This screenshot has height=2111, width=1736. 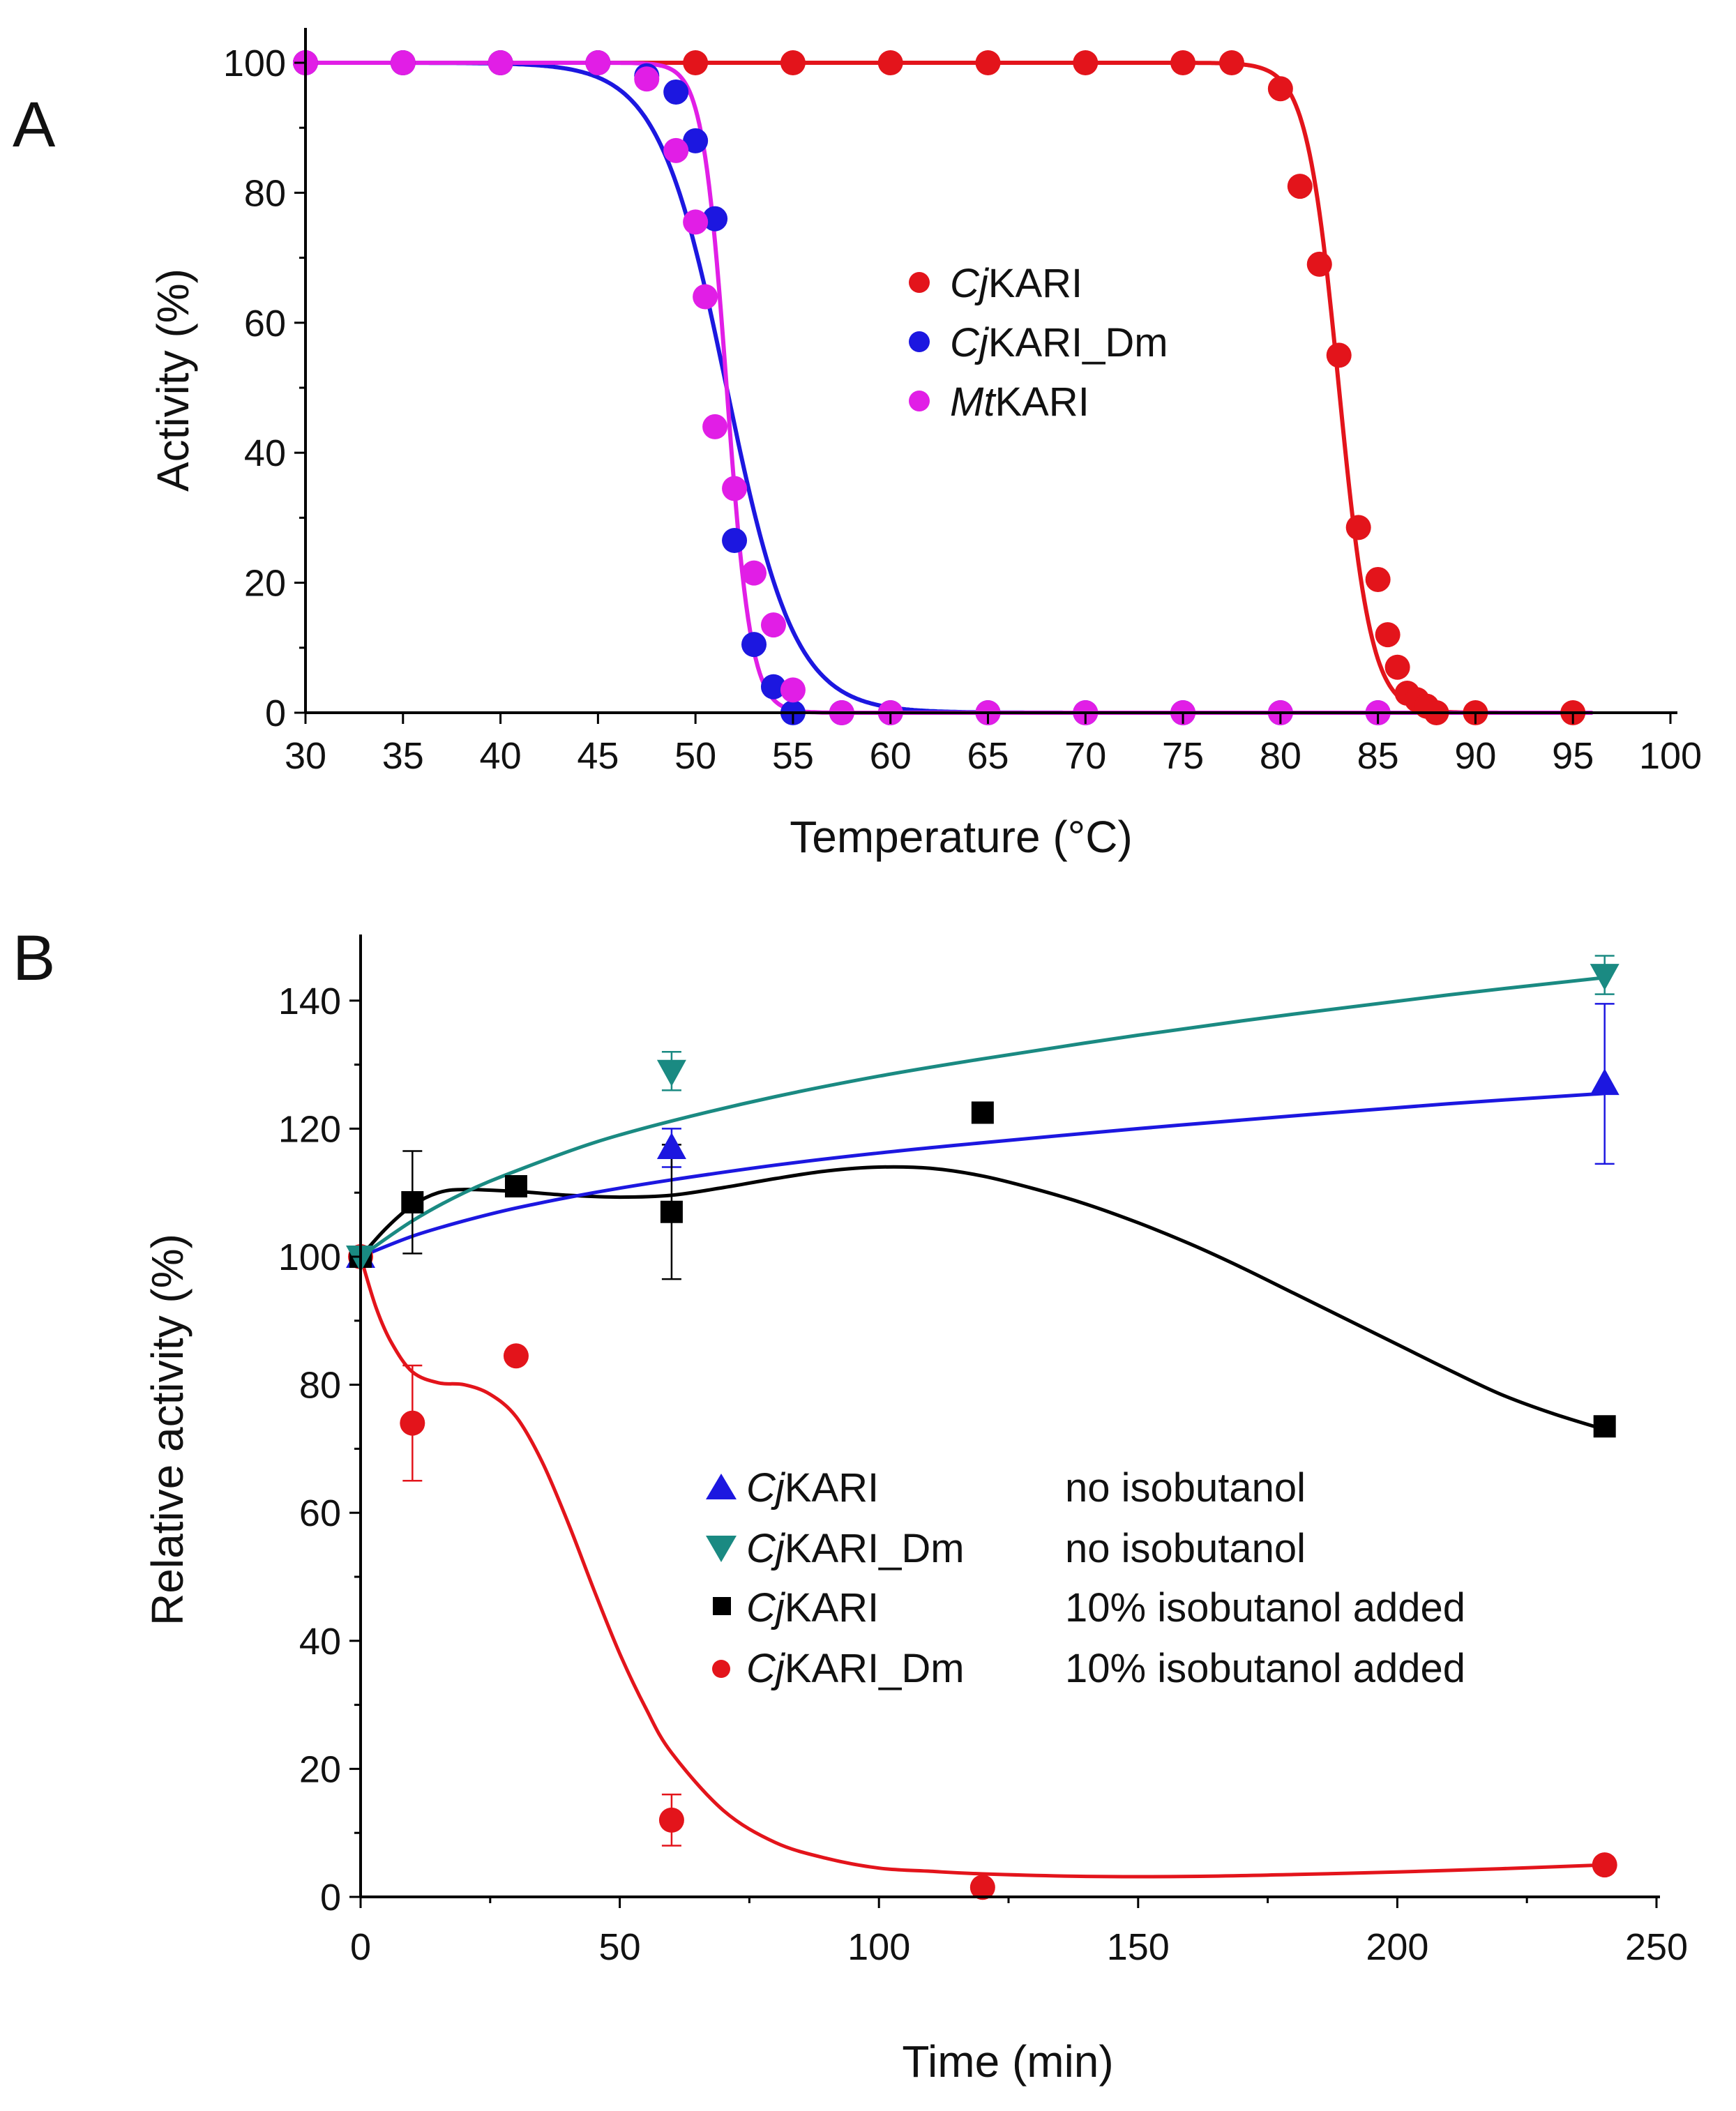 What do you see at coordinates (891, 756) in the screenshot?
I see `panel-a-x-tick-label: 60` at bounding box center [891, 756].